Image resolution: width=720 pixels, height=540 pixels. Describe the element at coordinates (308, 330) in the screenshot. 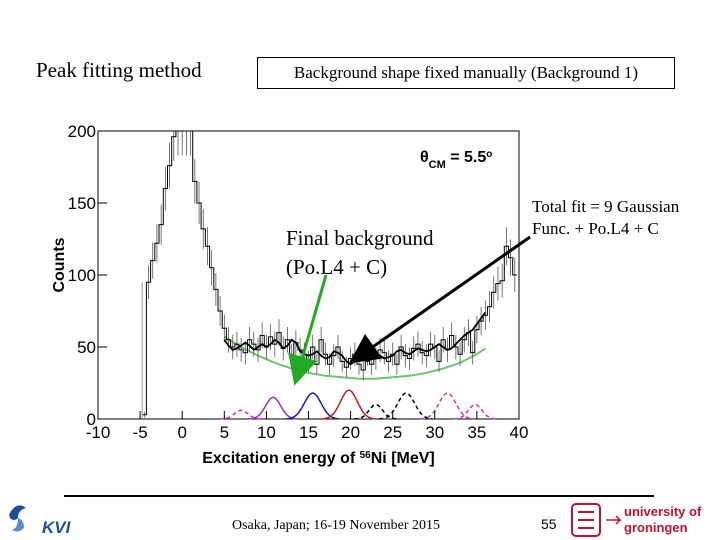

I see `background-arrow` at that location.